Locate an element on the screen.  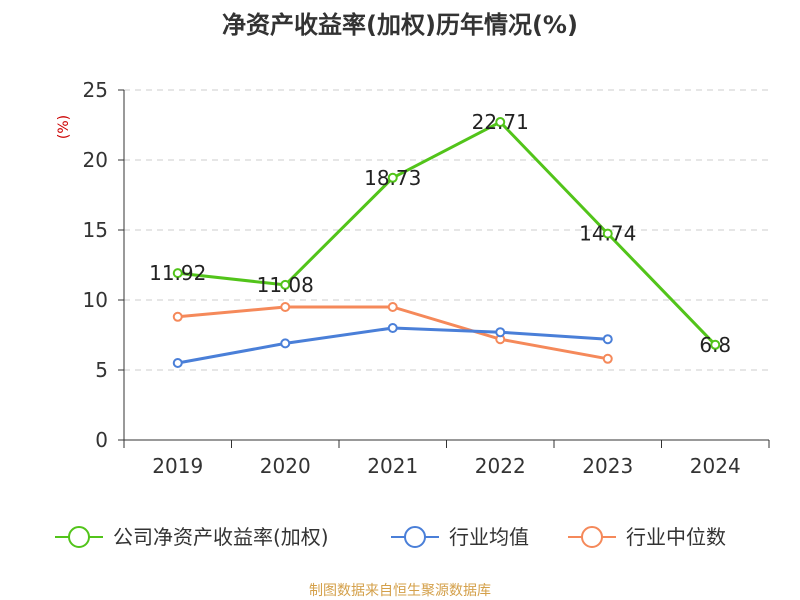
legend-item: 行业均值 is located at coordinates (460, 537).